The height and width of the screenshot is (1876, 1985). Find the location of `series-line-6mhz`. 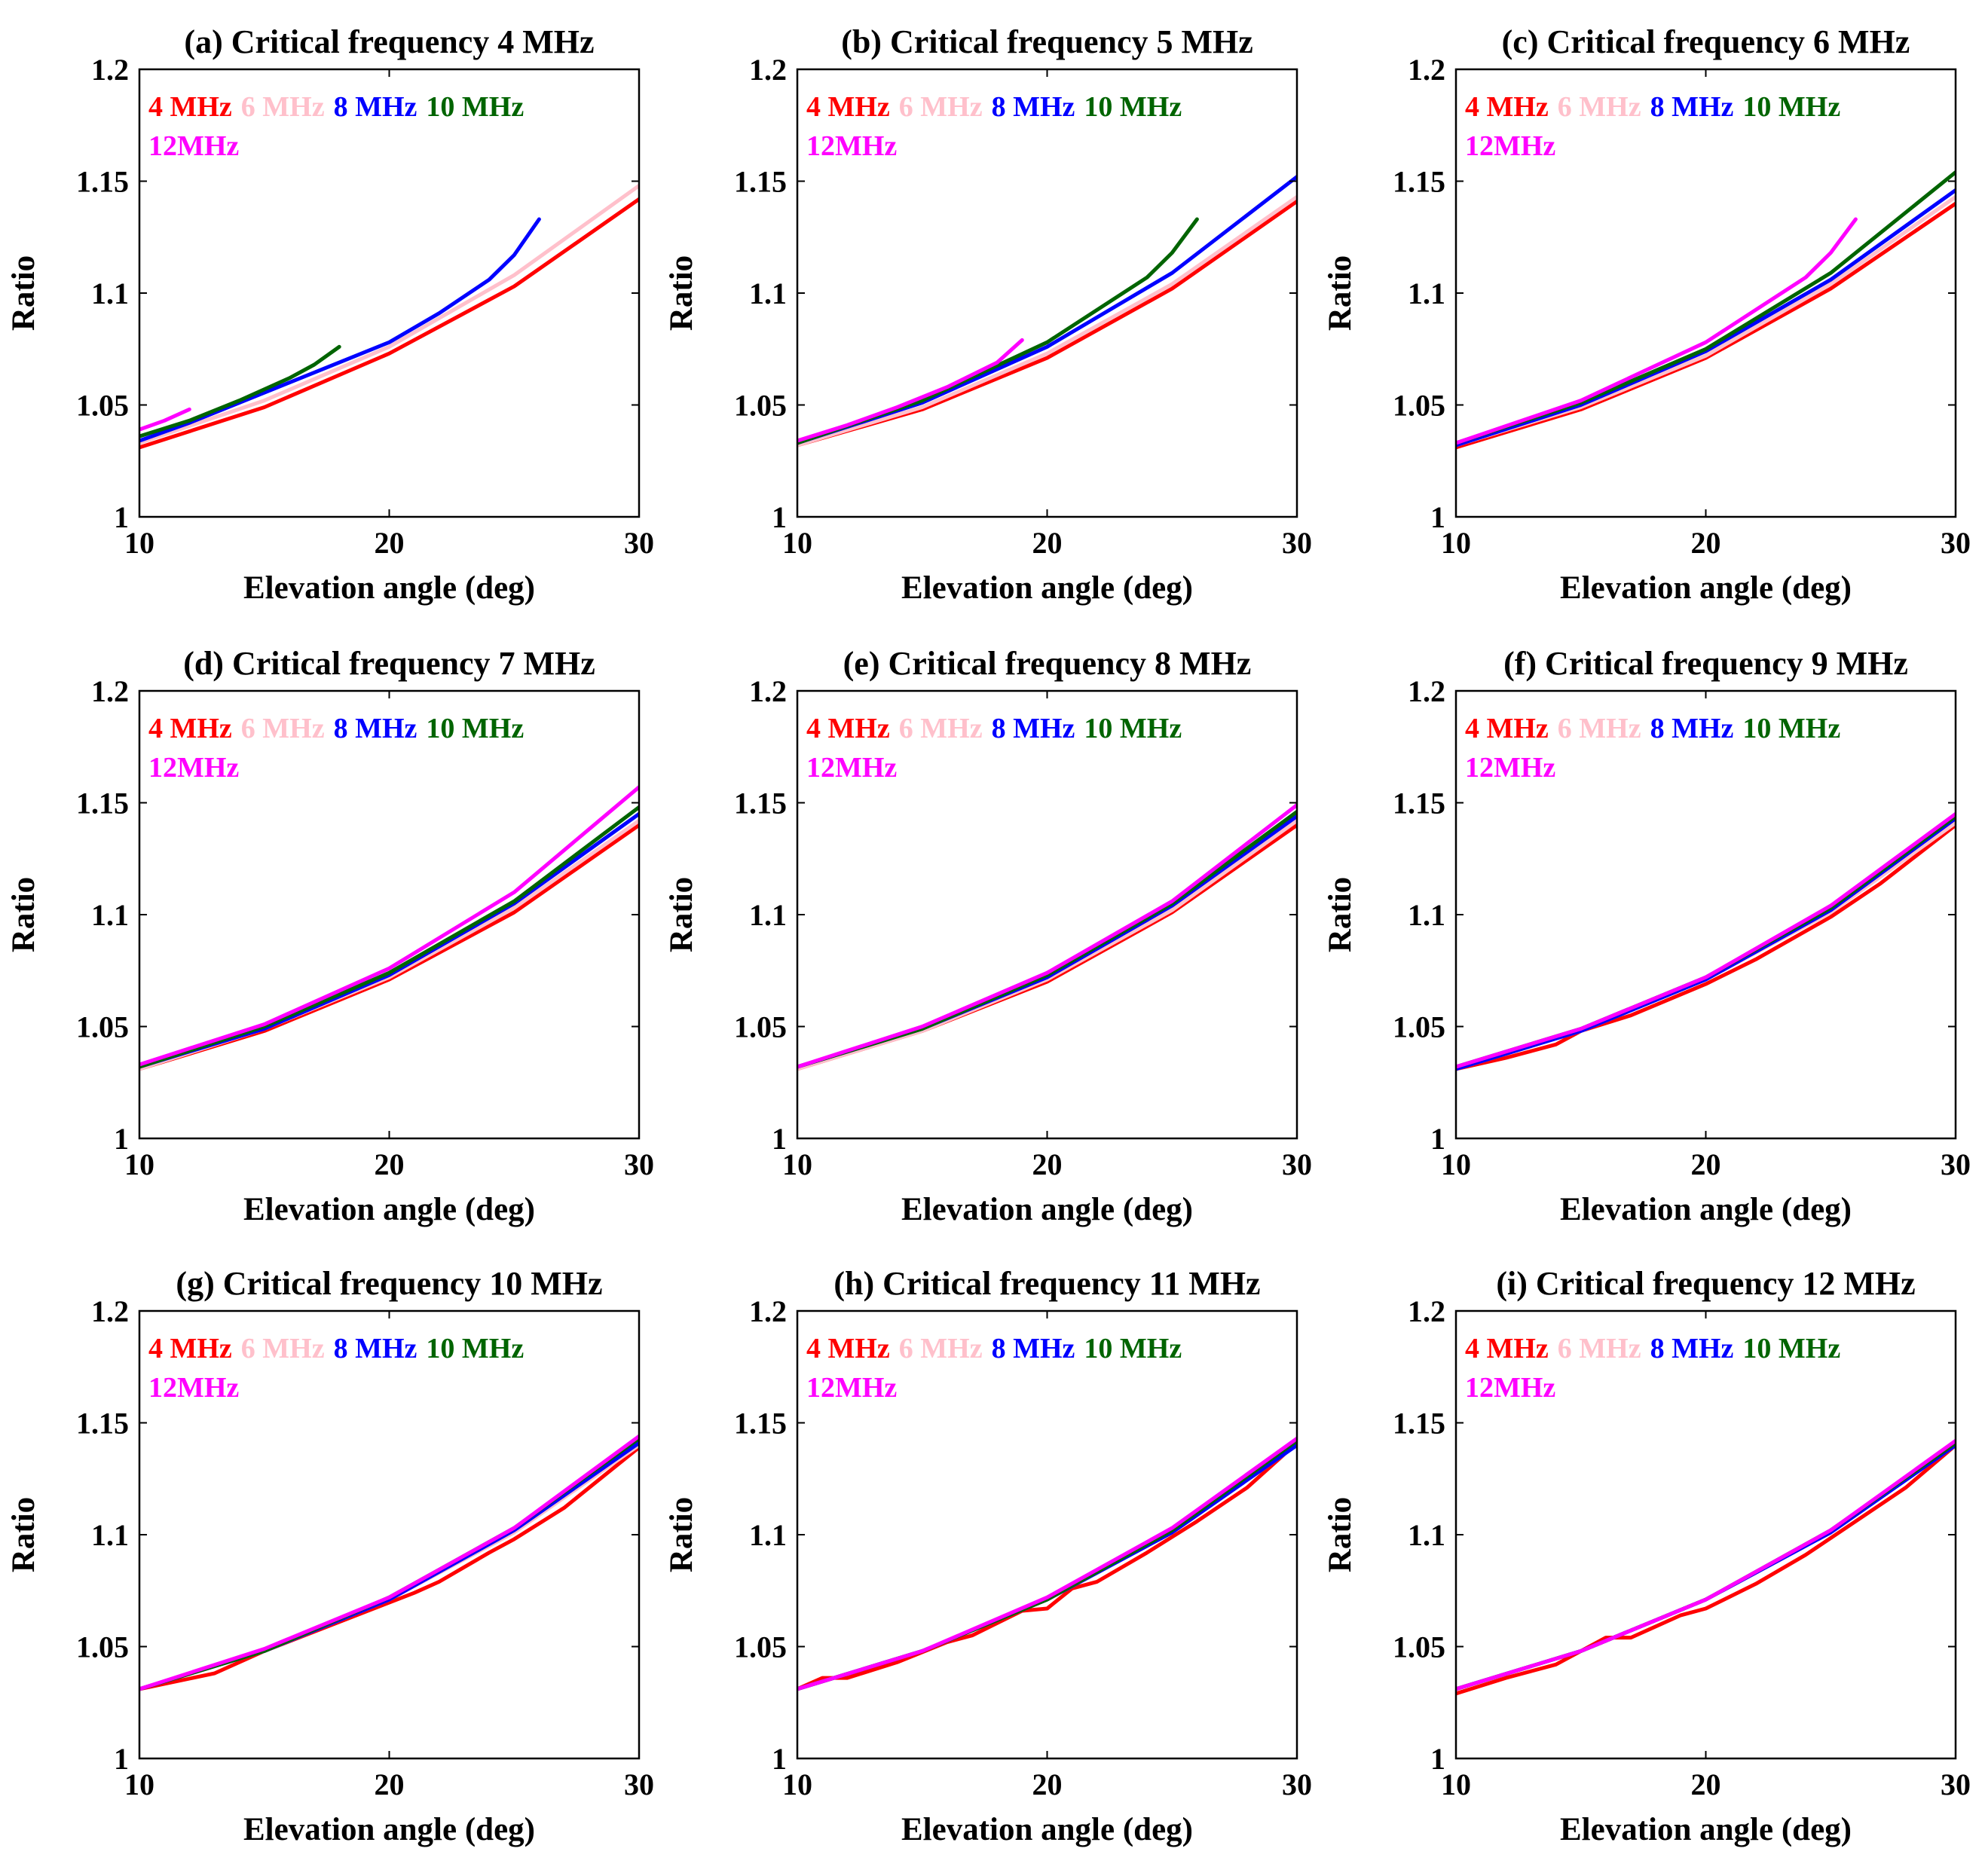

series-line-6mhz is located at coordinates (1047, 944).